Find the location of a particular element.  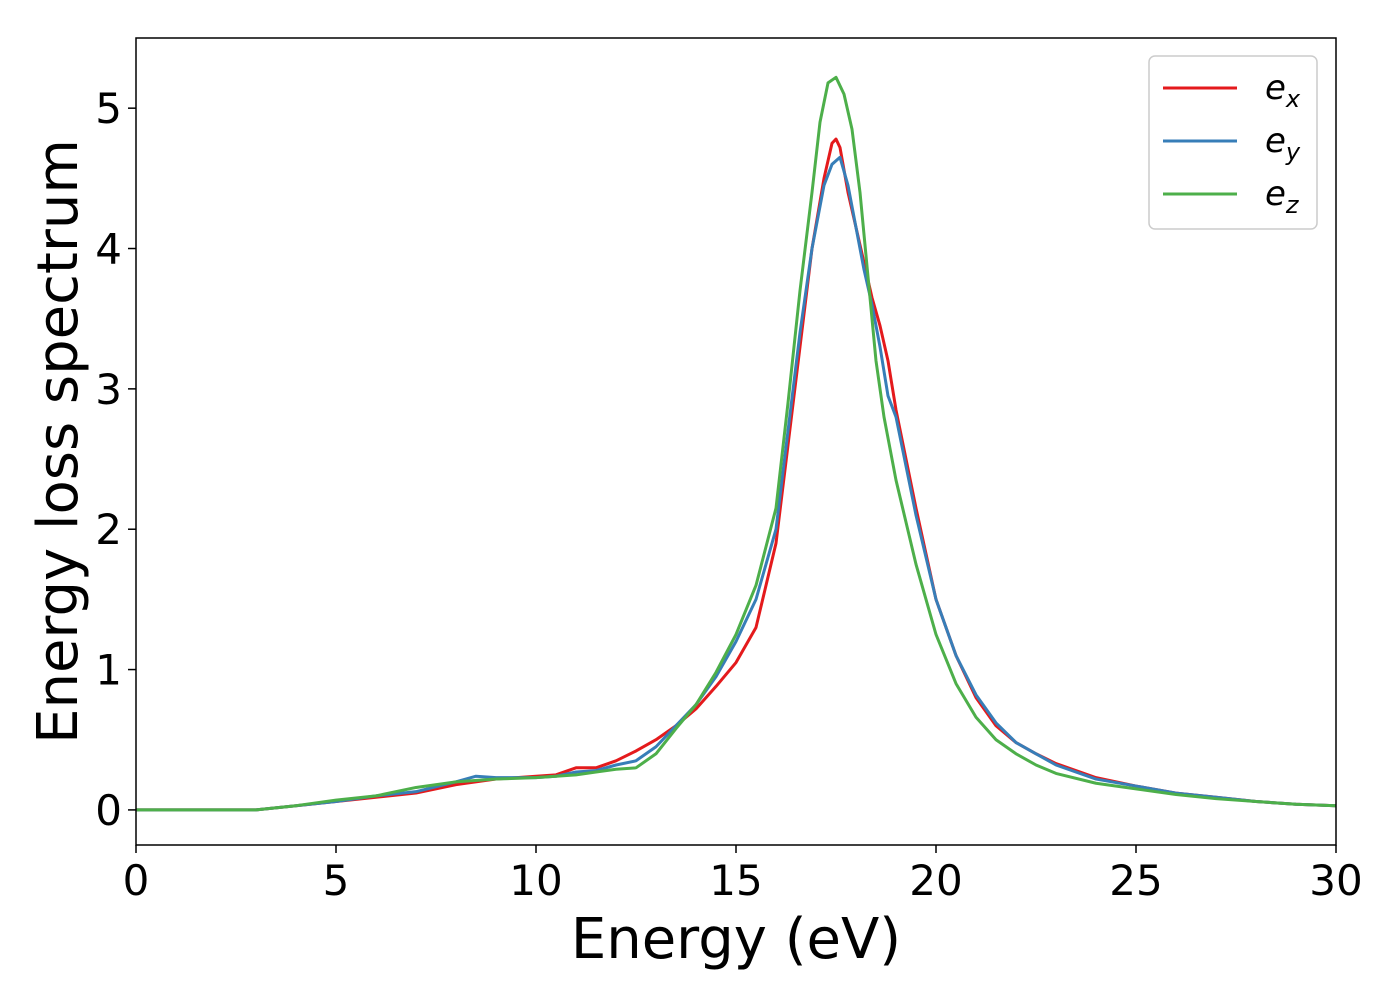

x-tick-label: 15 is located at coordinates (735, 880).